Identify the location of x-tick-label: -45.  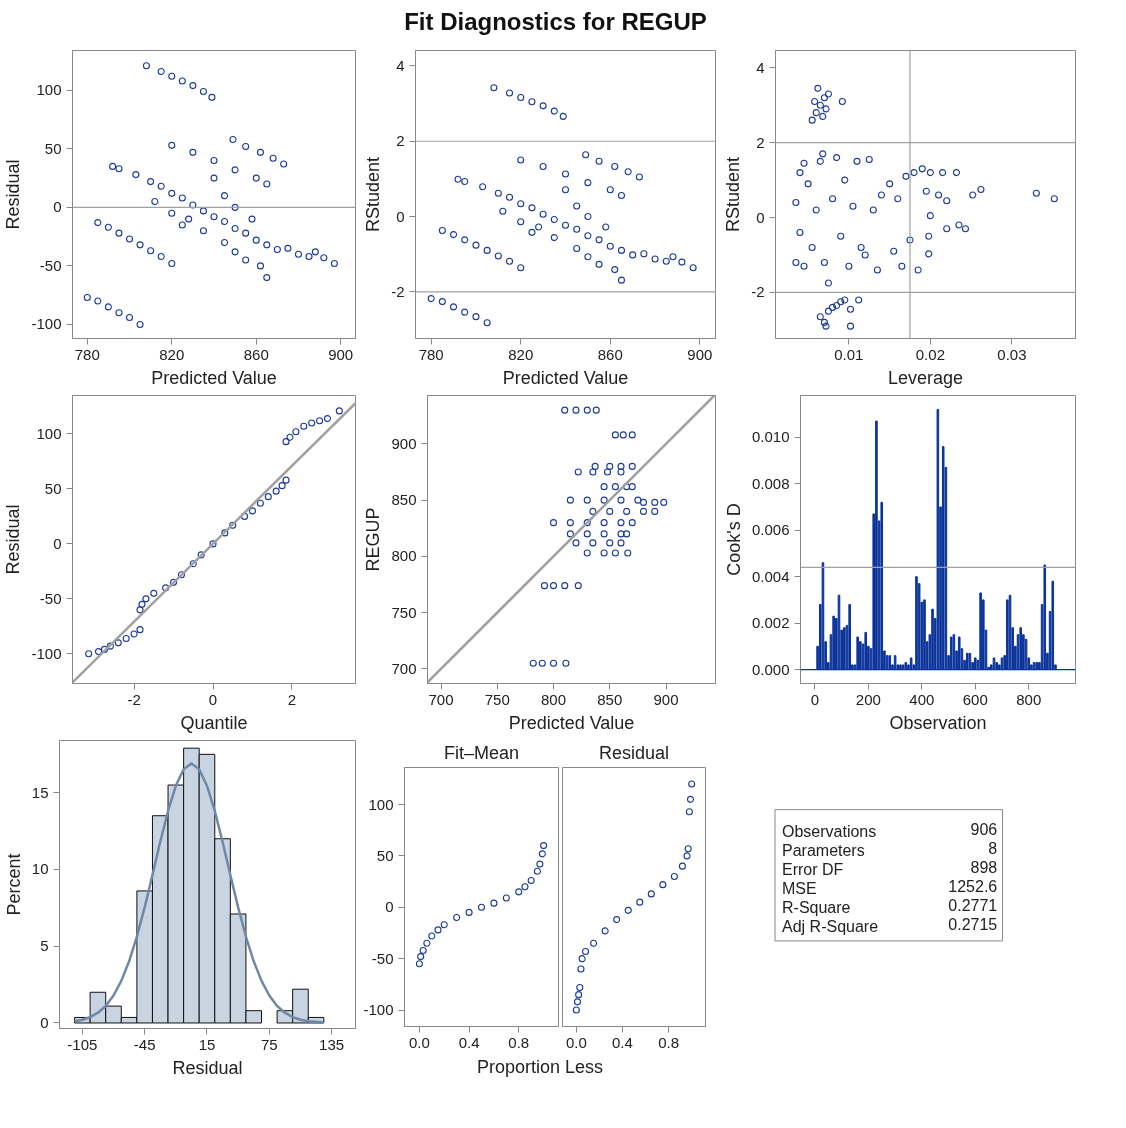
(144, 1044).